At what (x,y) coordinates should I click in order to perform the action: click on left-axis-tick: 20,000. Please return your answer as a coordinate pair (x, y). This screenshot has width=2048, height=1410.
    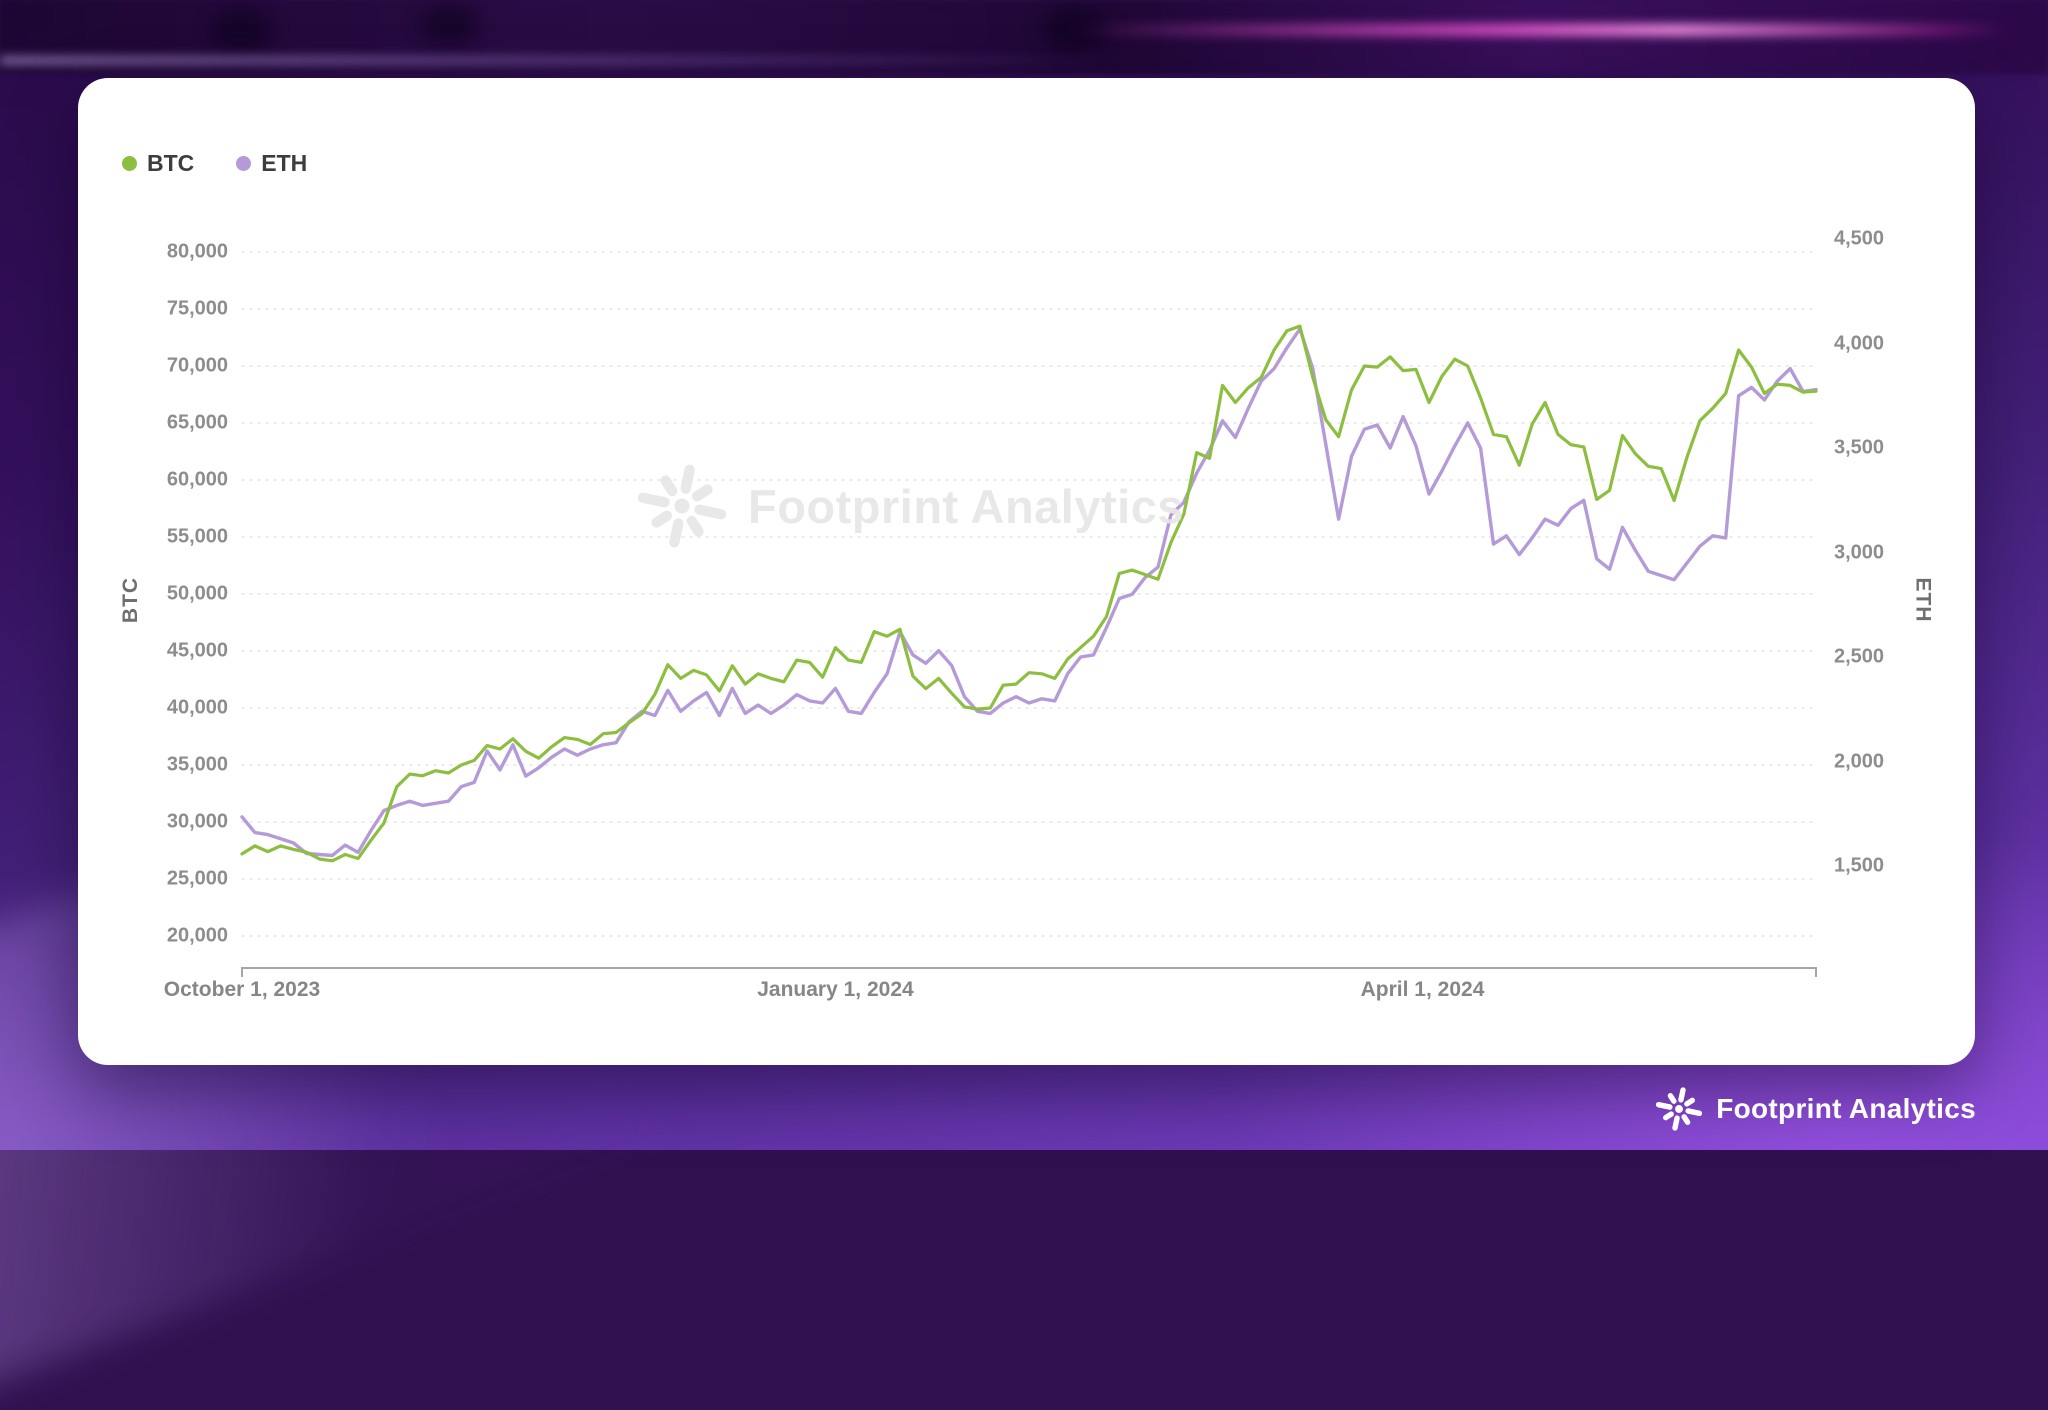
    Looking at the image, I should click on (197, 935).